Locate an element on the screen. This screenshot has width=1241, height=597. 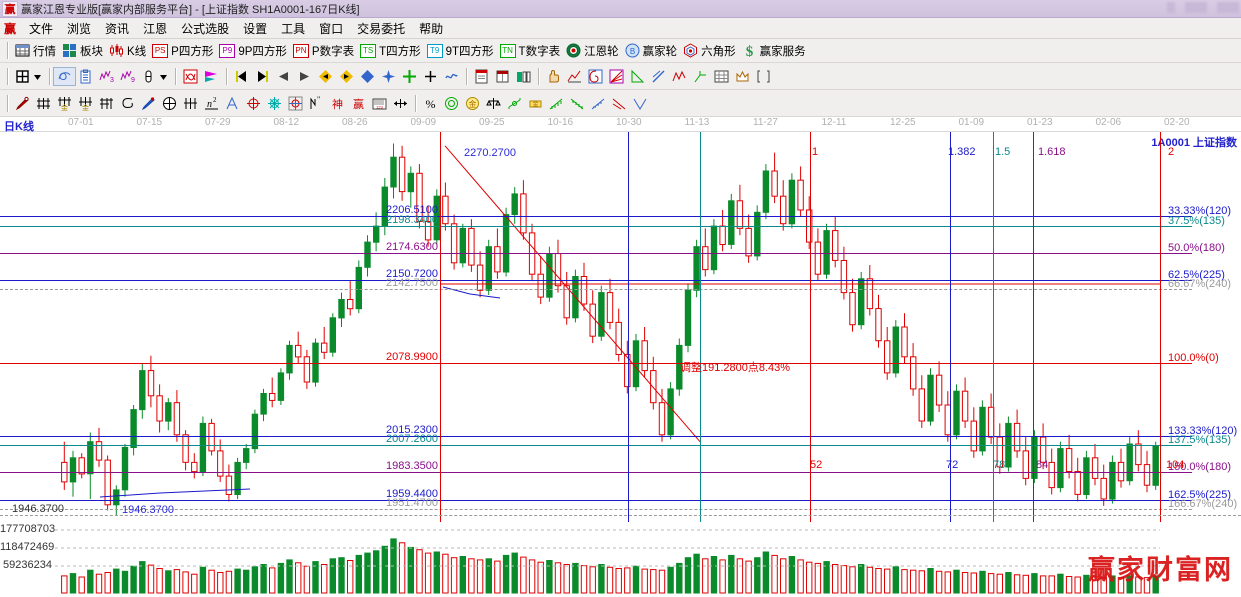
toolbar-button-quotes: 行情 is located at coordinates (35, 51).